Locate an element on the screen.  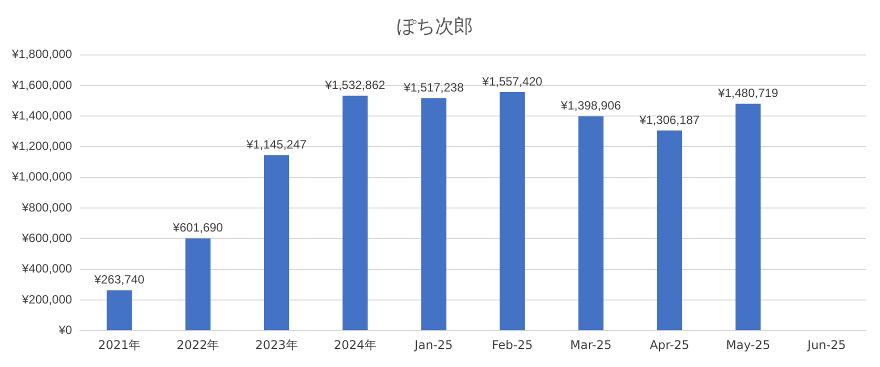
y-tick-label: ¥400,000 is located at coordinates (46, 269).